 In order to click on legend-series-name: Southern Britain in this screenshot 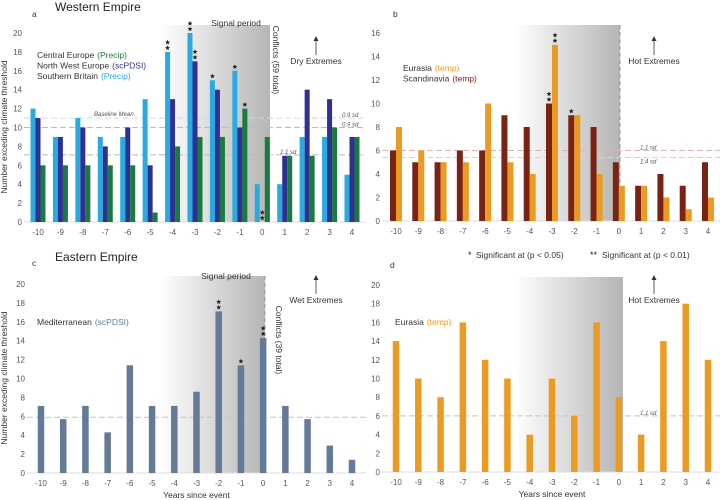, I will do `click(67, 76)`.